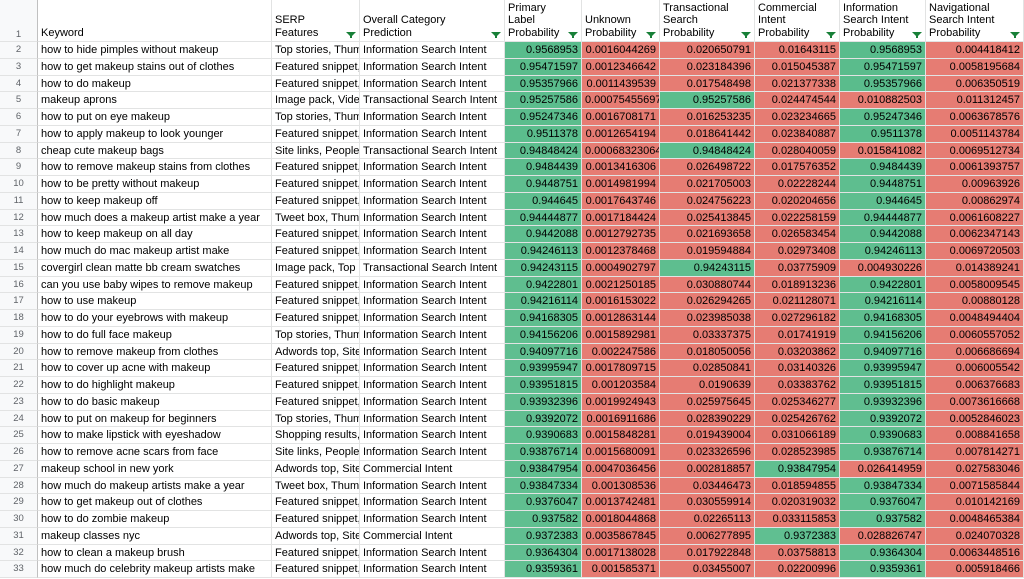  What do you see at coordinates (707, 117) in the screenshot?
I see `probability-cell: 0.016253235` at bounding box center [707, 117].